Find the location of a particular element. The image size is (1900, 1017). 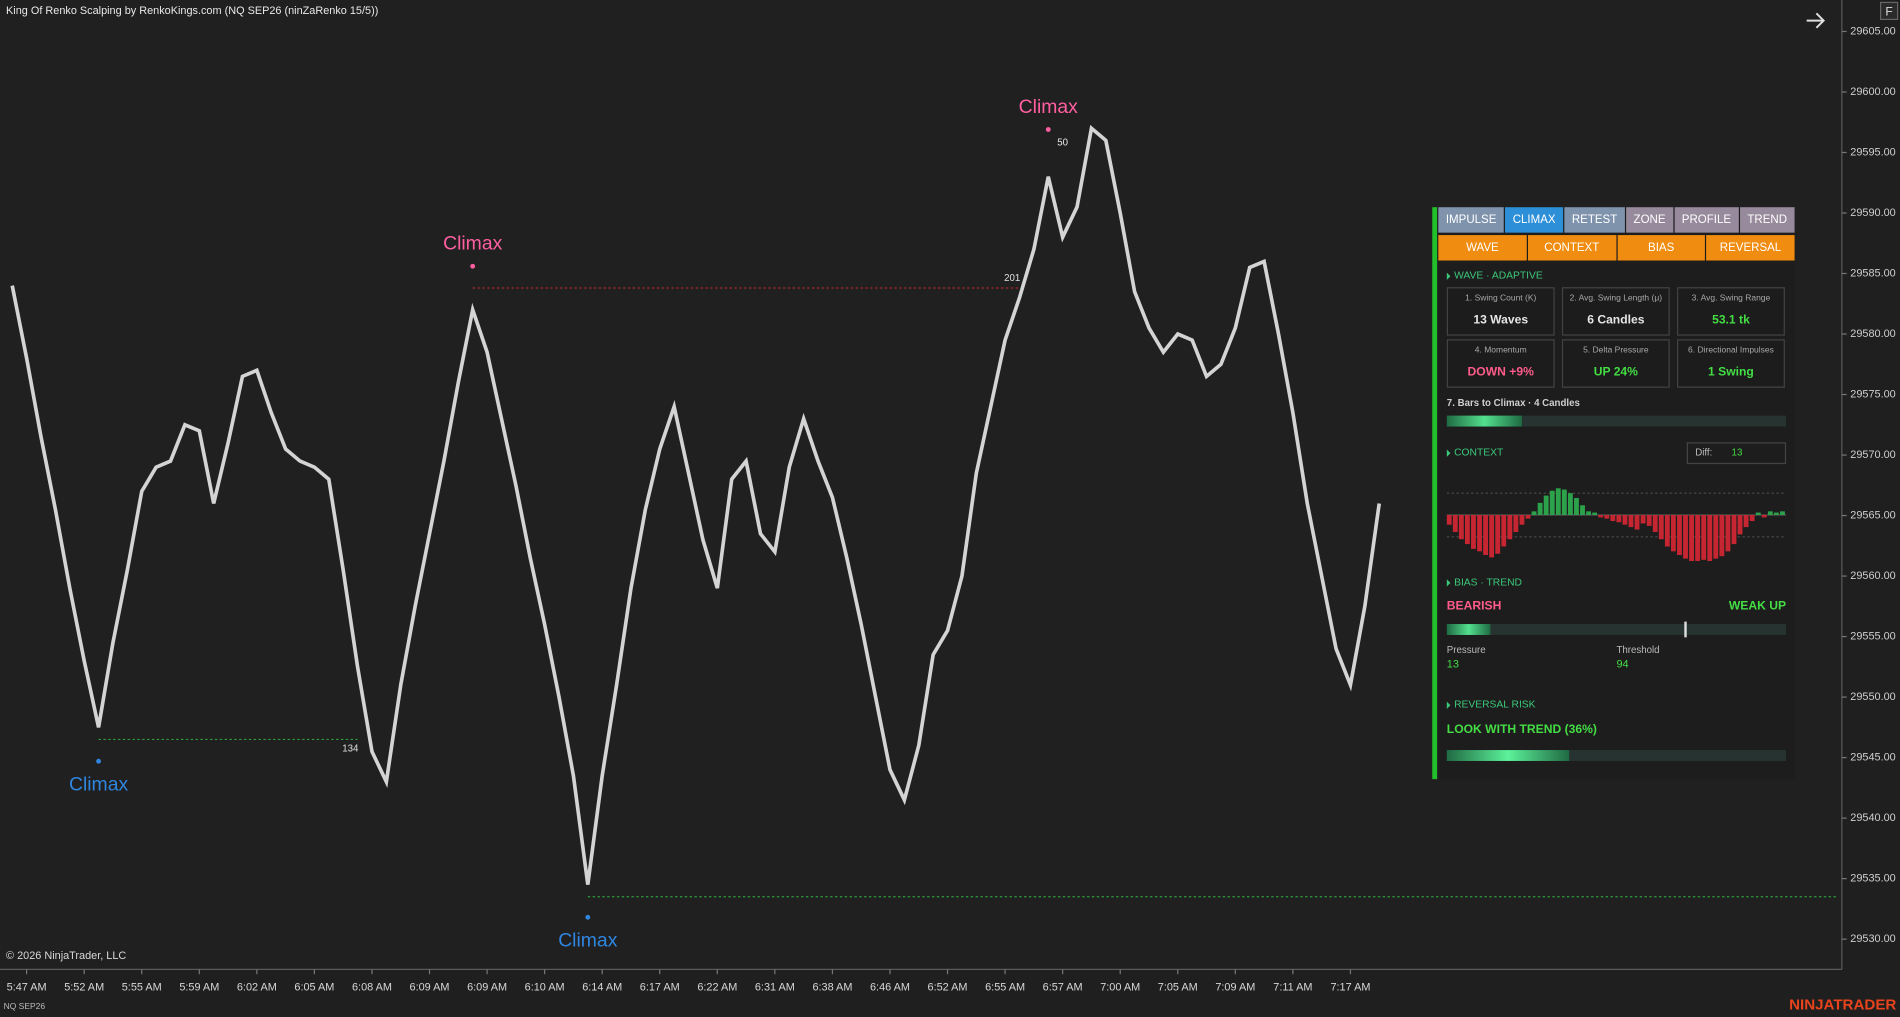

metric-title: 4. Momentum is located at coordinates (1500, 351).